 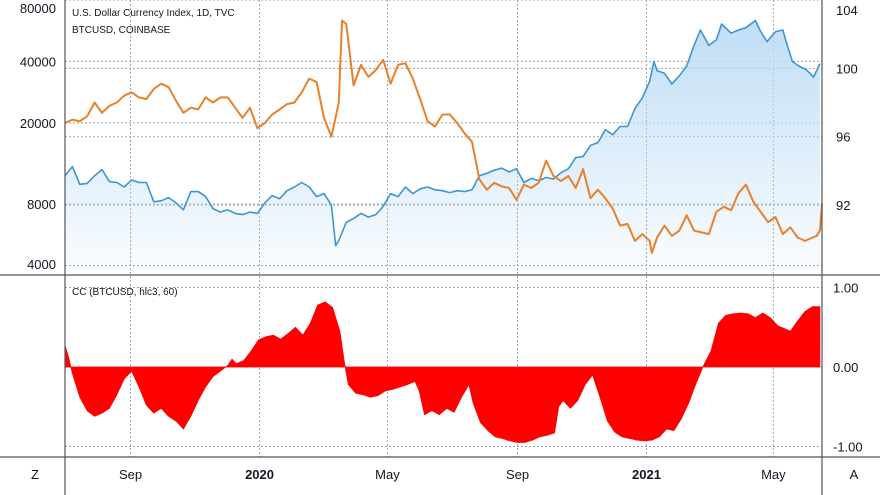 I want to click on left-axis-tick-label: 80000, so click(x=38, y=8).